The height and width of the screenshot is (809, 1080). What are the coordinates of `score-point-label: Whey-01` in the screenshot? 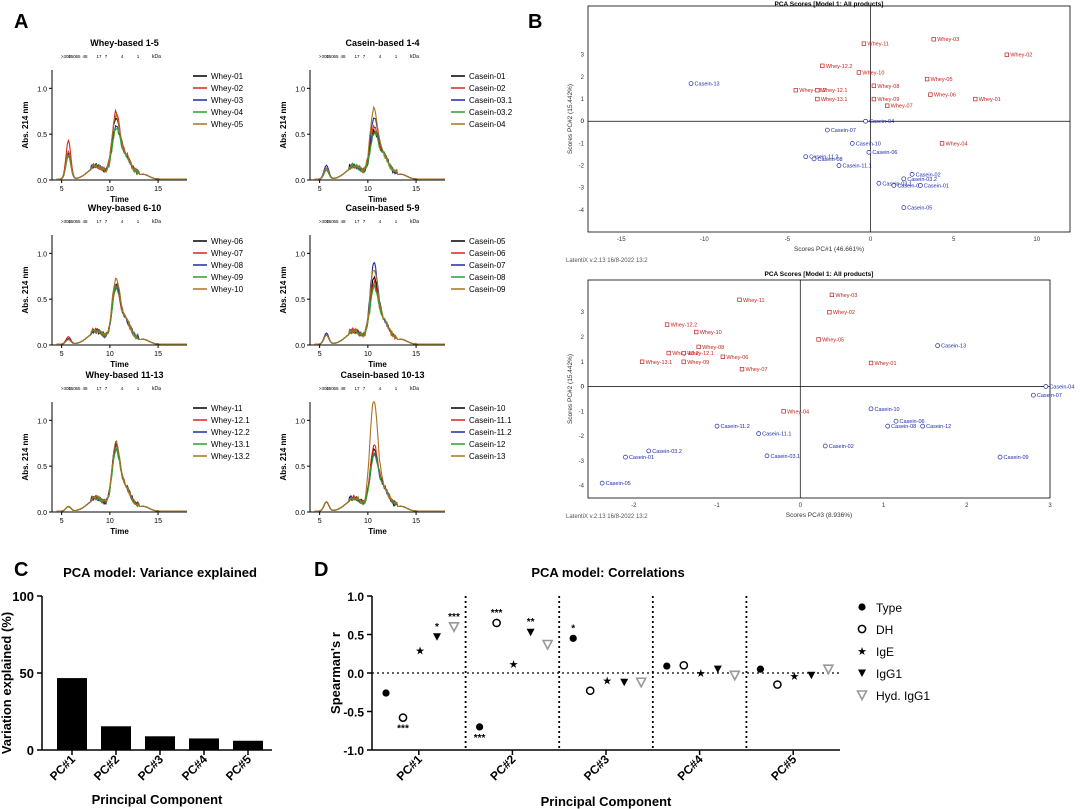 It's located at (886, 364).